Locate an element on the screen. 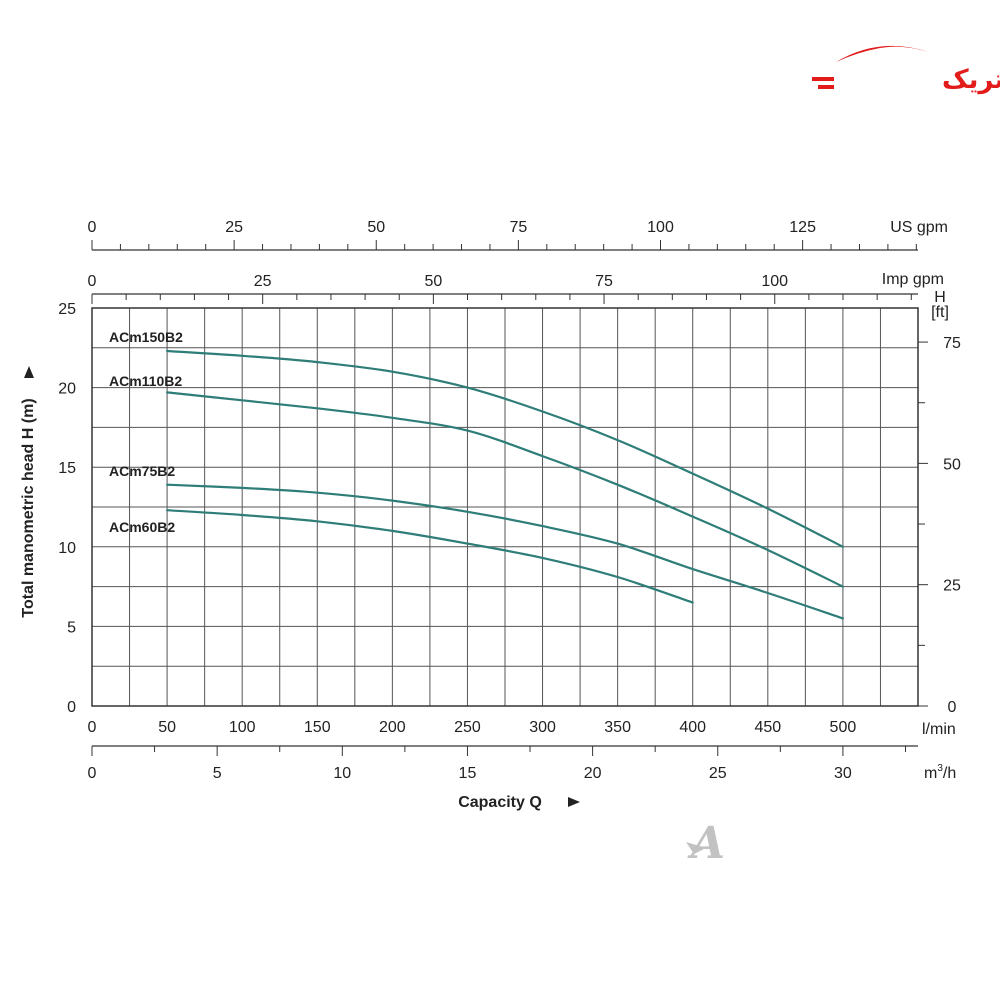  brand-logo: آتاالکتریک is located at coordinates (906, 70).